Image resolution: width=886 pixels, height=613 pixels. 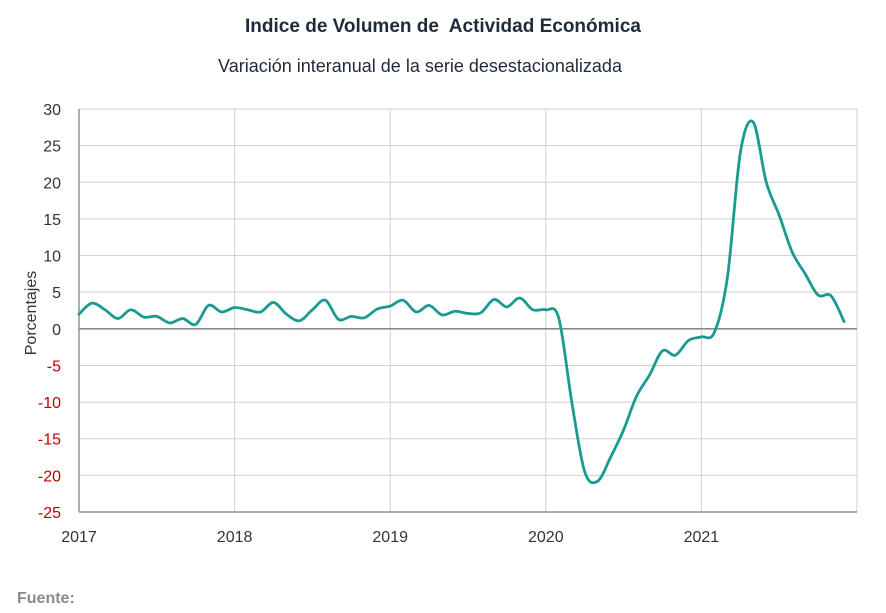 What do you see at coordinates (443, 26) in the screenshot?
I see `chart-title: Indice de Volumen de Actividad Económica` at bounding box center [443, 26].